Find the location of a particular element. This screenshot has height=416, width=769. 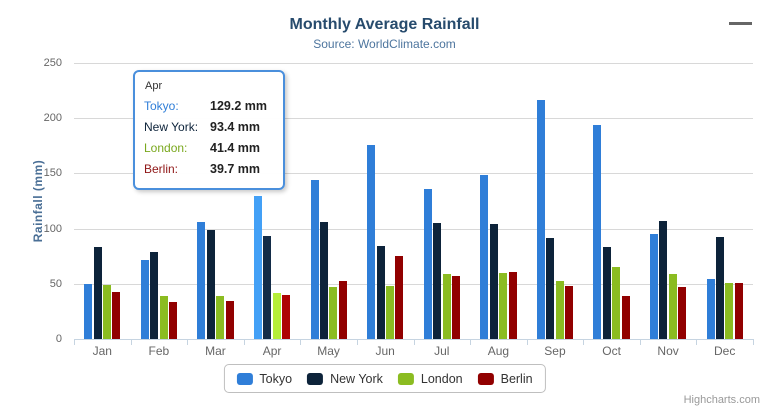

bar-new-york-sep is located at coordinates (550, 288).